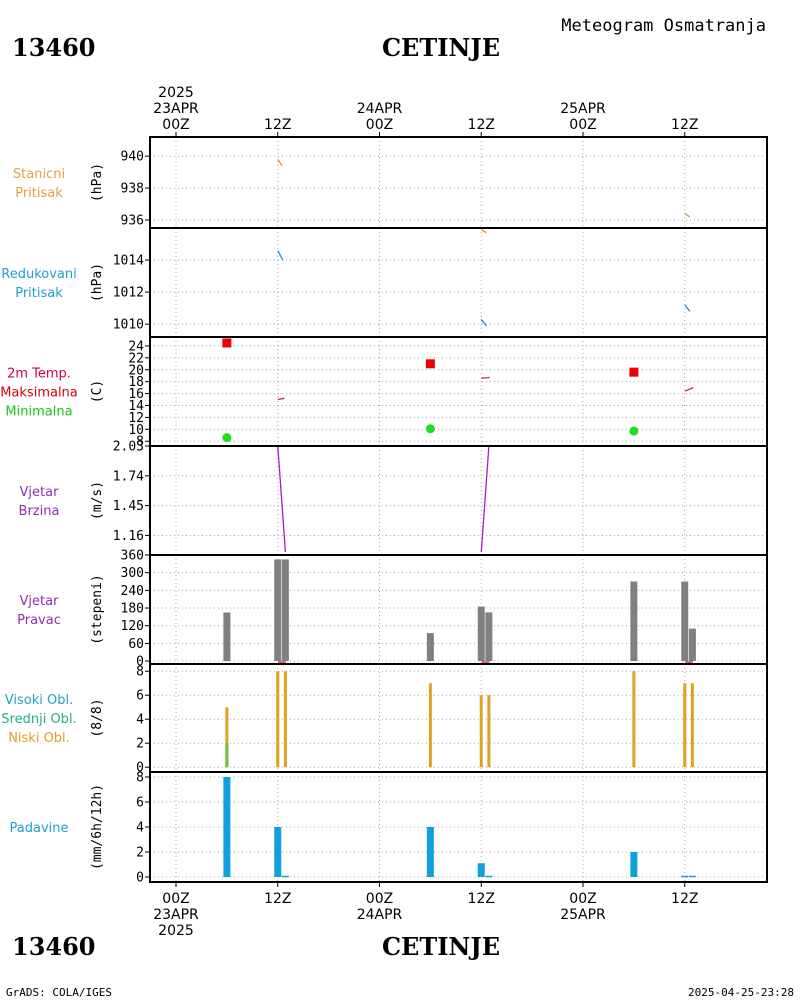  I want to click on unit-label: (mm/6h/12h), so click(97, 827).